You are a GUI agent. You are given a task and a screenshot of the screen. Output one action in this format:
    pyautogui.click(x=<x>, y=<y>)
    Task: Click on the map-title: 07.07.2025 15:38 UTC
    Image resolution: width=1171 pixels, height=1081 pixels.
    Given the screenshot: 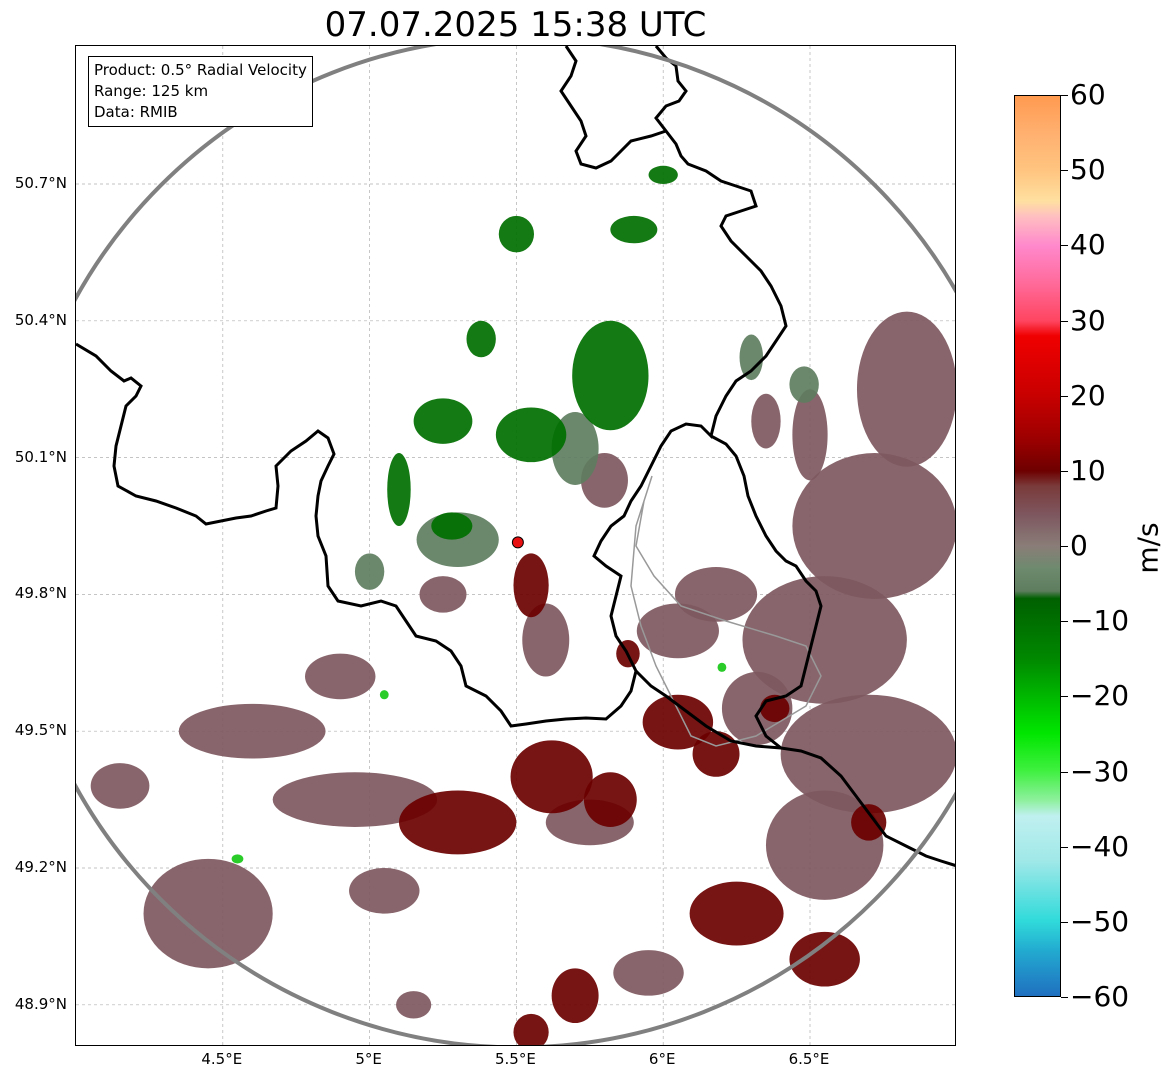 What is the action you would take?
    pyautogui.click(x=515, y=25)
    